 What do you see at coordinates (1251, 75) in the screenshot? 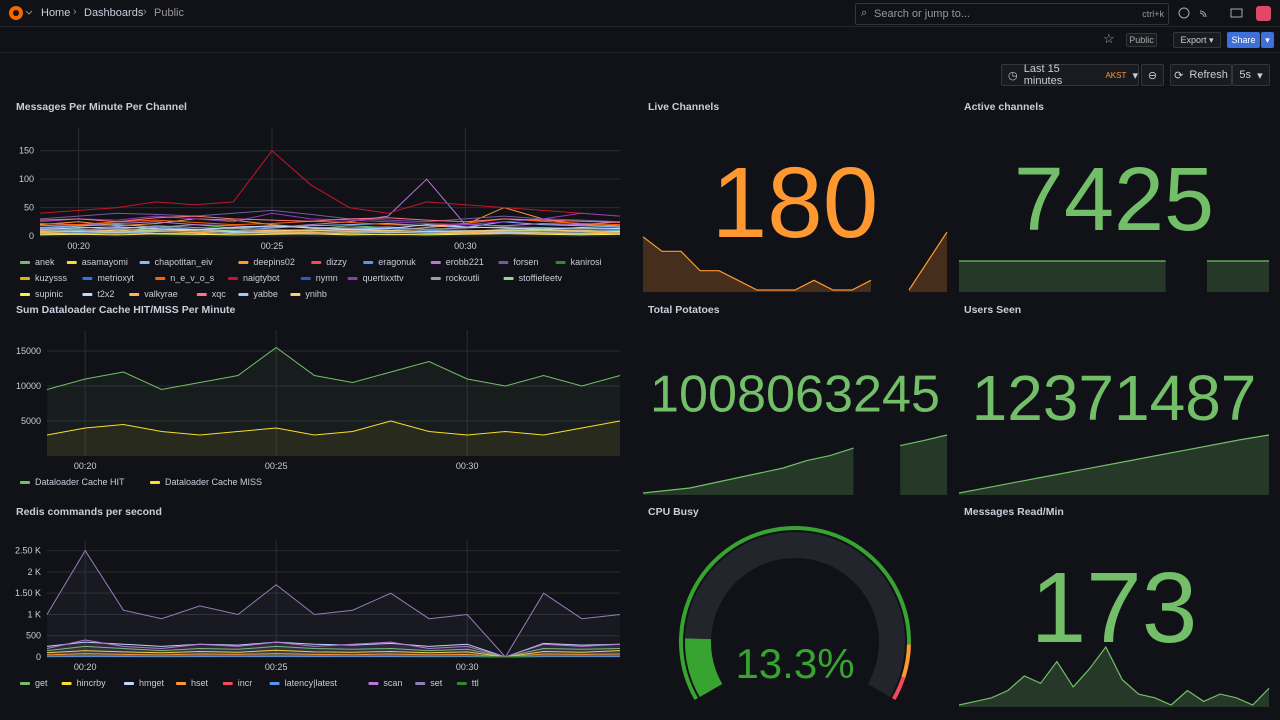
I see `refresh-interval: 5s ▾` at bounding box center [1251, 75].